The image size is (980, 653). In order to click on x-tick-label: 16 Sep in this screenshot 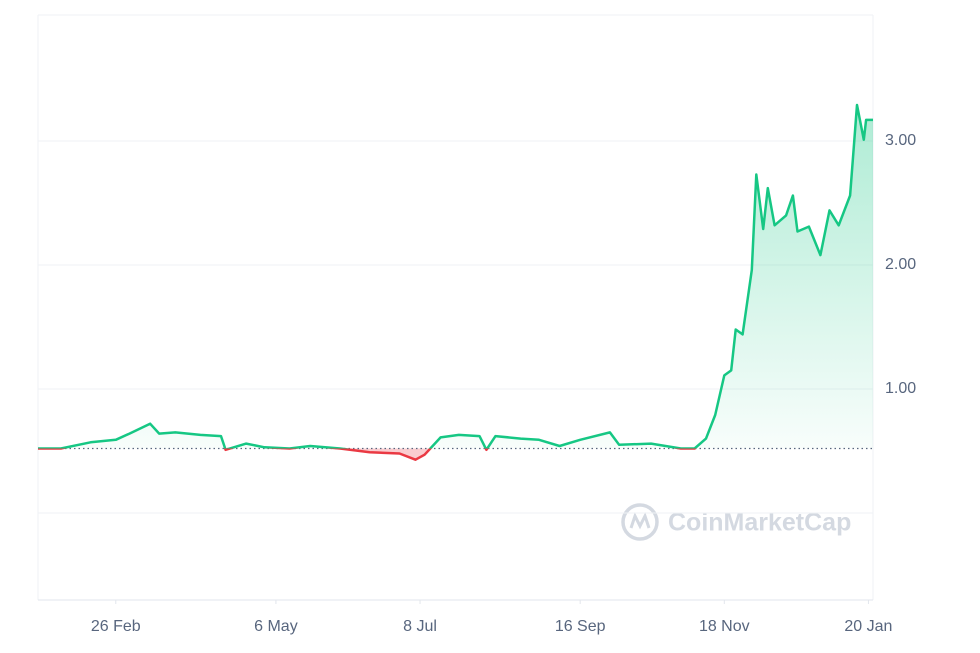, I will do `click(580, 626)`.